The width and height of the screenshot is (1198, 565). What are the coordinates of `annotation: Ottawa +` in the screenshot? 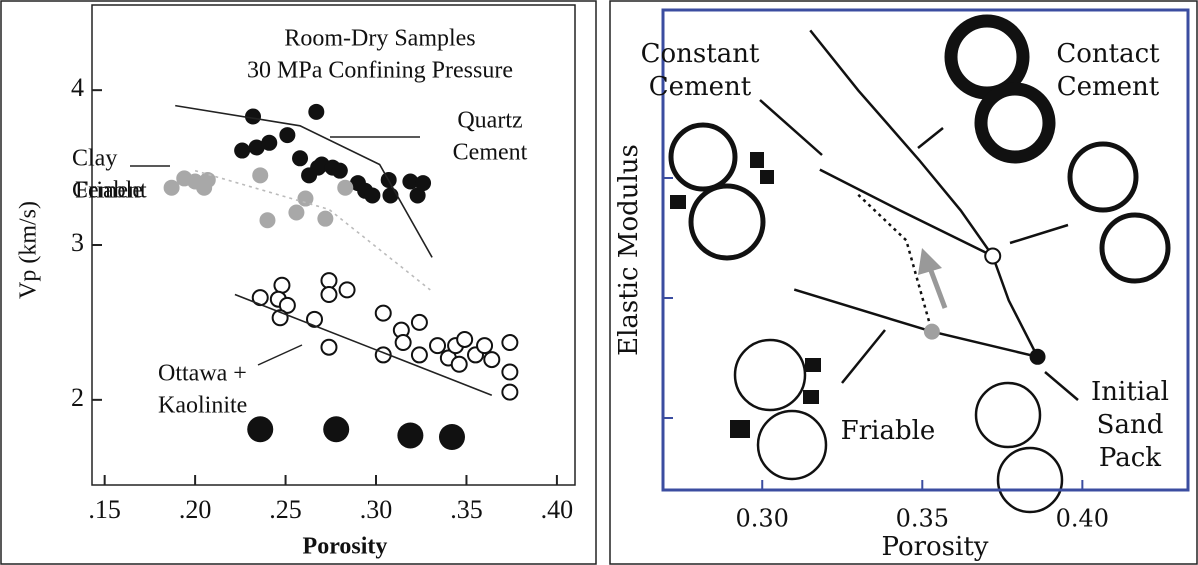 It's located at (202, 374).